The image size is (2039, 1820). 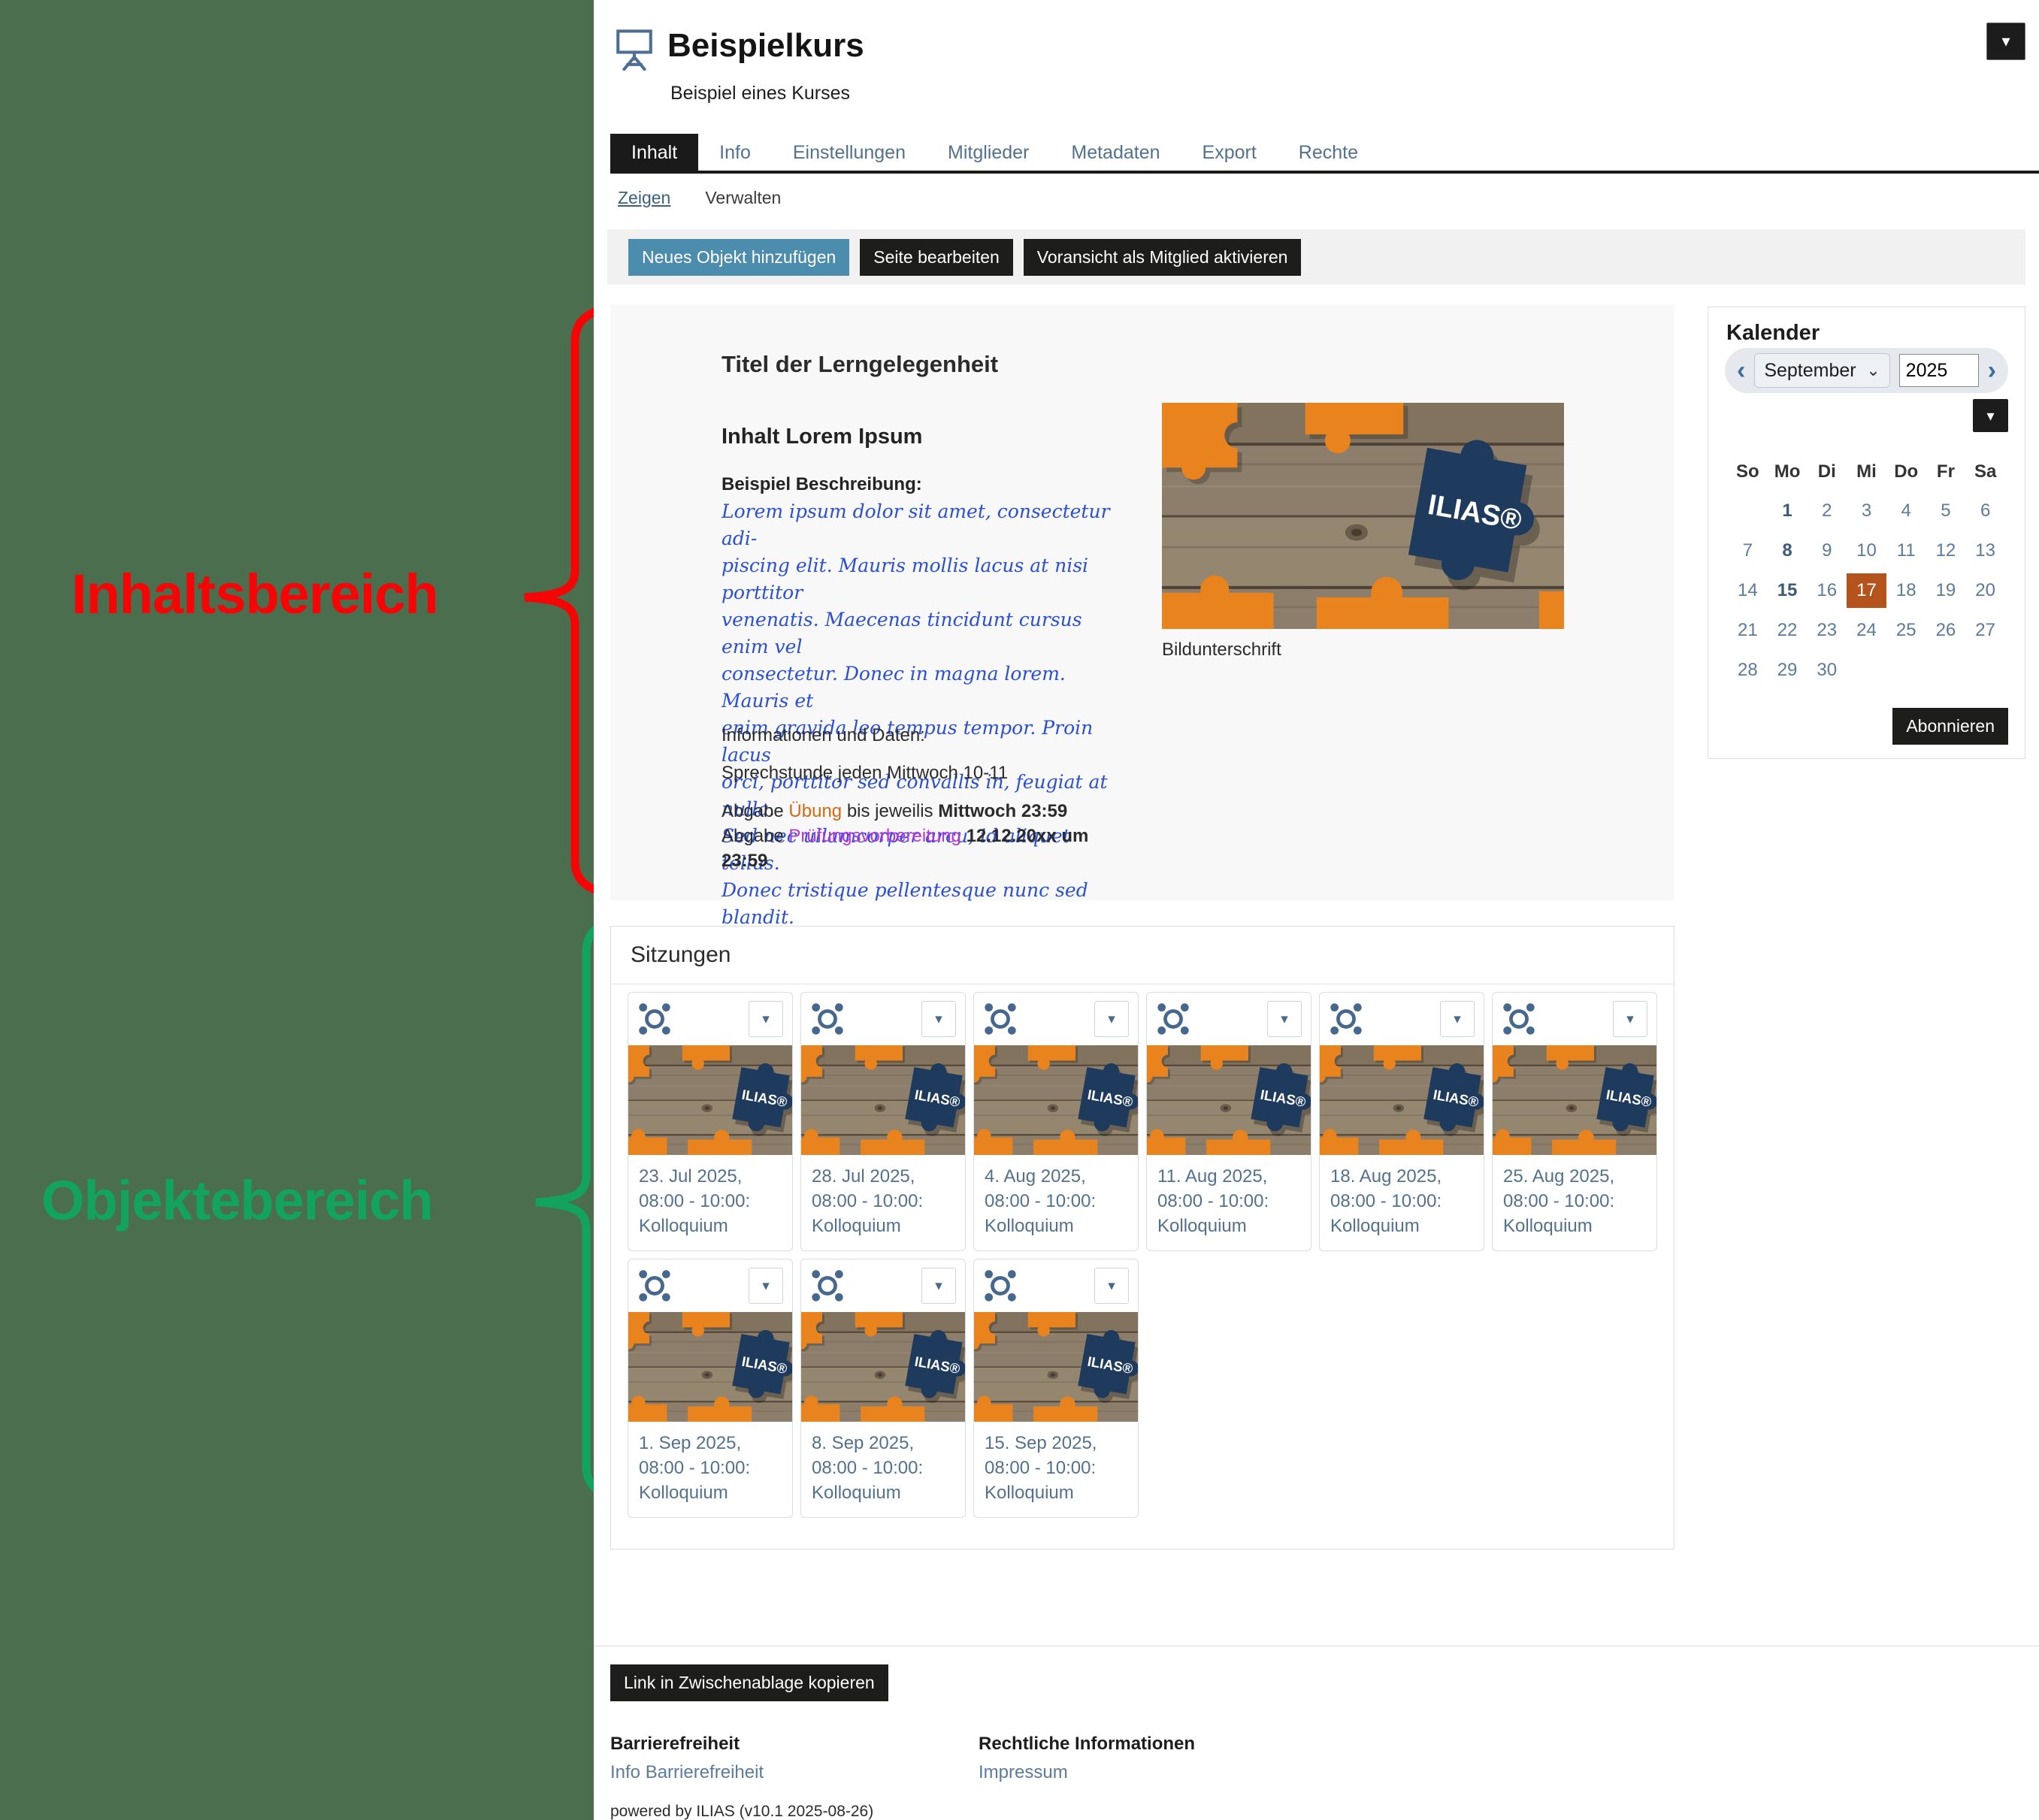 What do you see at coordinates (1810, 370) in the screenshot?
I see `month-select-value: September` at bounding box center [1810, 370].